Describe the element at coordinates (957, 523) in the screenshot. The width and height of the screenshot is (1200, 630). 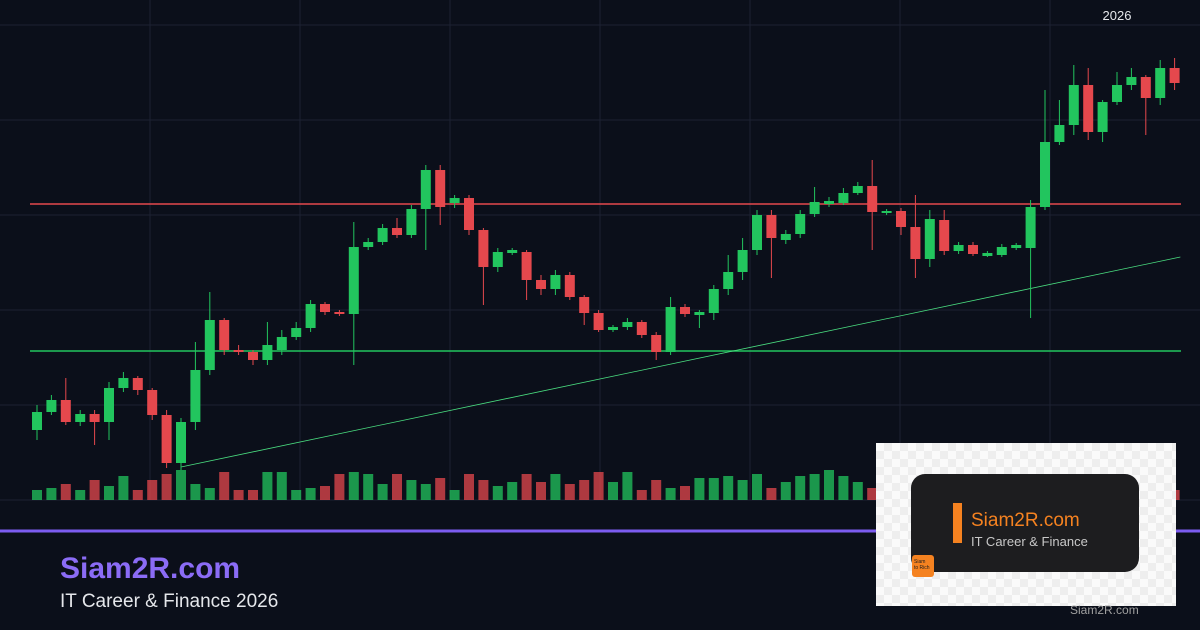
I see `watermark-bar` at that location.